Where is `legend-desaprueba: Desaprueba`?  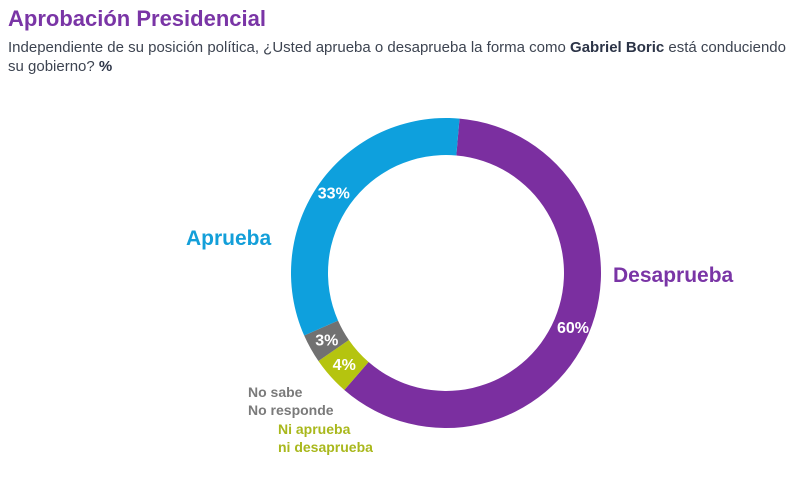
legend-desaprueba: Desaprueba is located at coordinates (673, 275).